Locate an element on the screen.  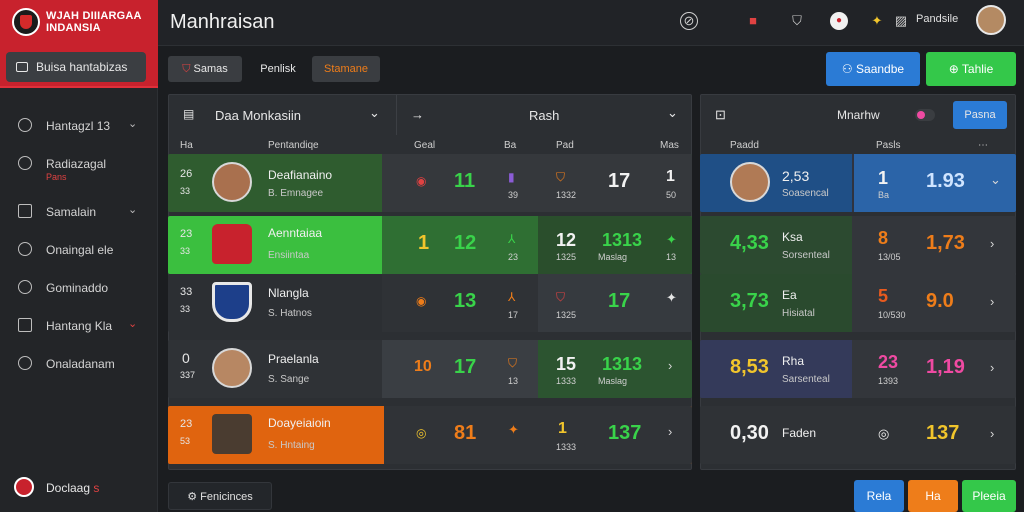
toggle-switch is located at coordinates (925, 115).